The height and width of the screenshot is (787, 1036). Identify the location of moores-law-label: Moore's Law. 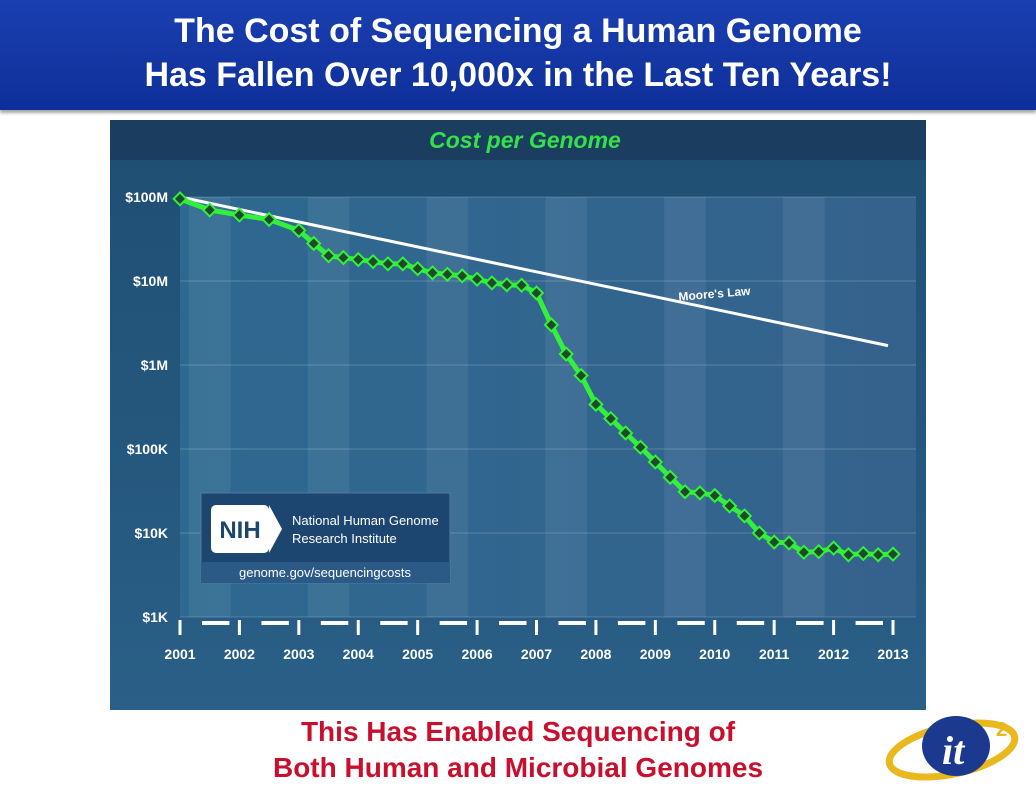
(715, 294).